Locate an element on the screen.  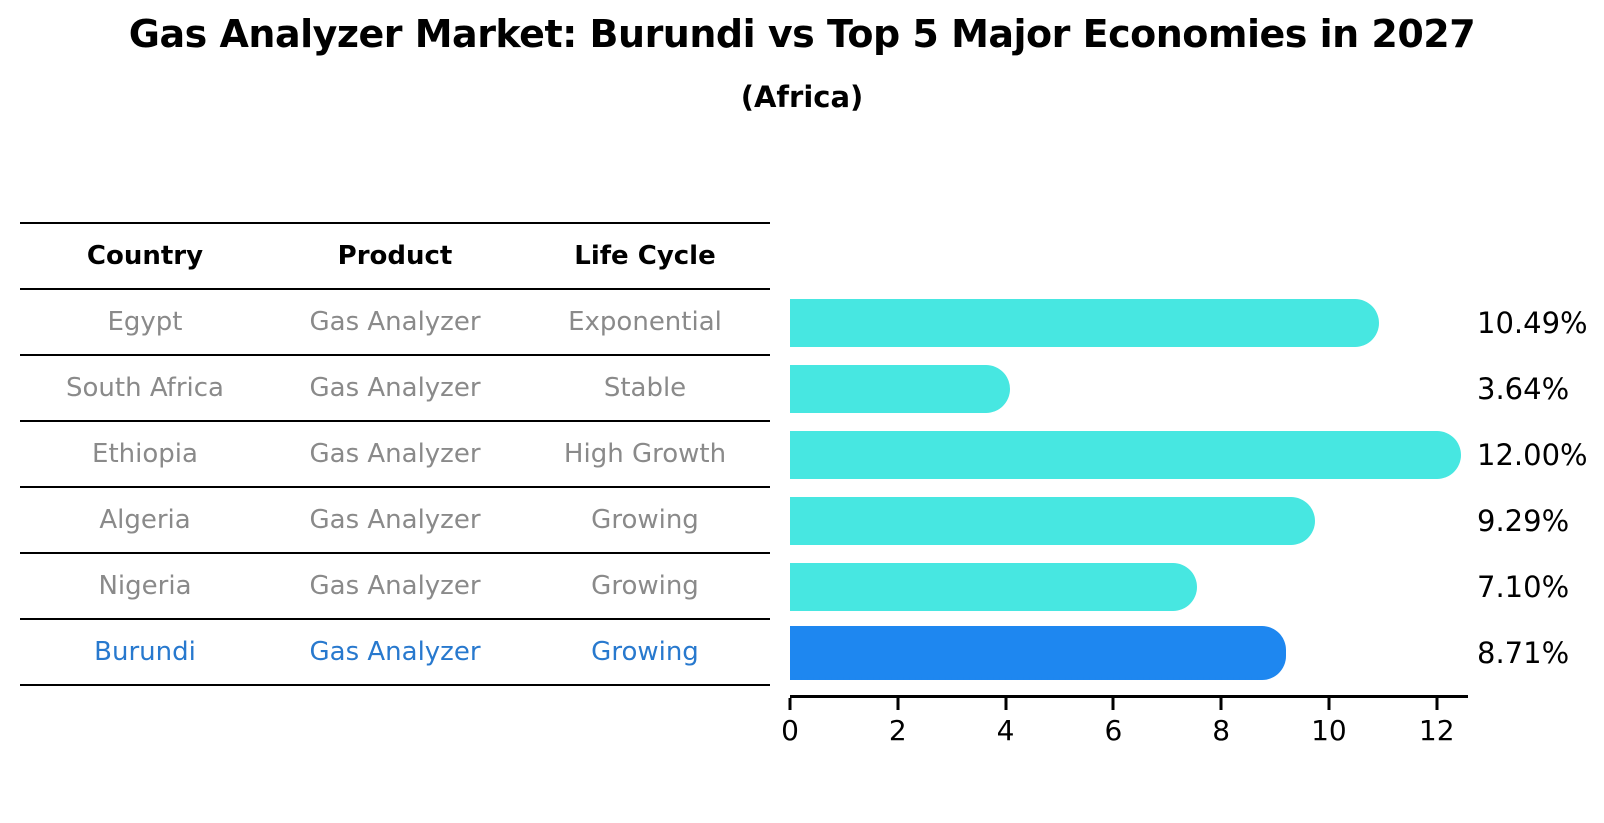
country-cell: Burundi is located at coordinates (145, 652).